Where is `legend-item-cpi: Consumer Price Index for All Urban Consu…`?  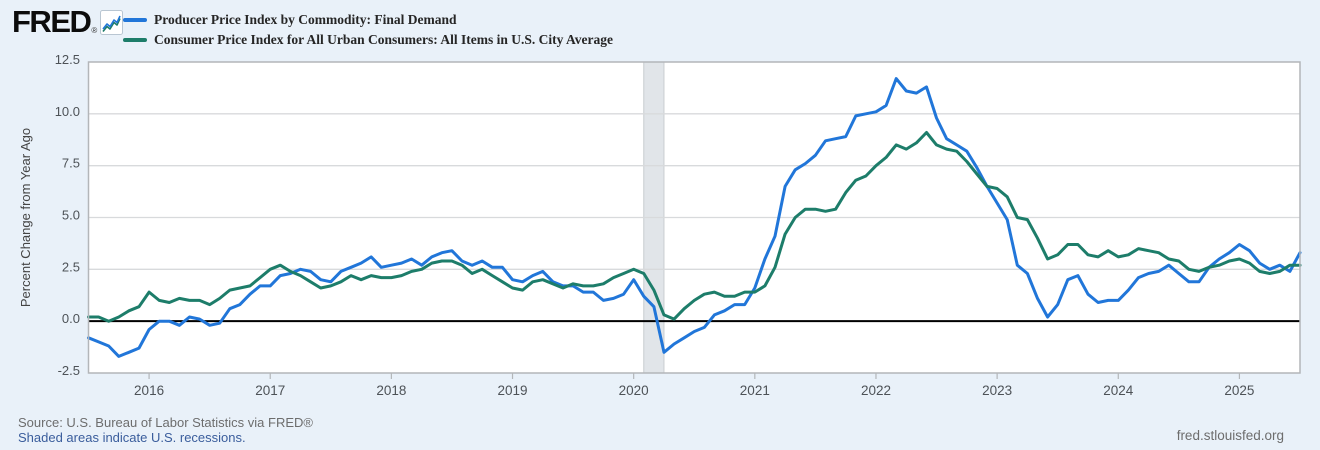 legend-item-cpi: Consumer Price Index for All Urban Consu… is located at coordinates (368, 40).